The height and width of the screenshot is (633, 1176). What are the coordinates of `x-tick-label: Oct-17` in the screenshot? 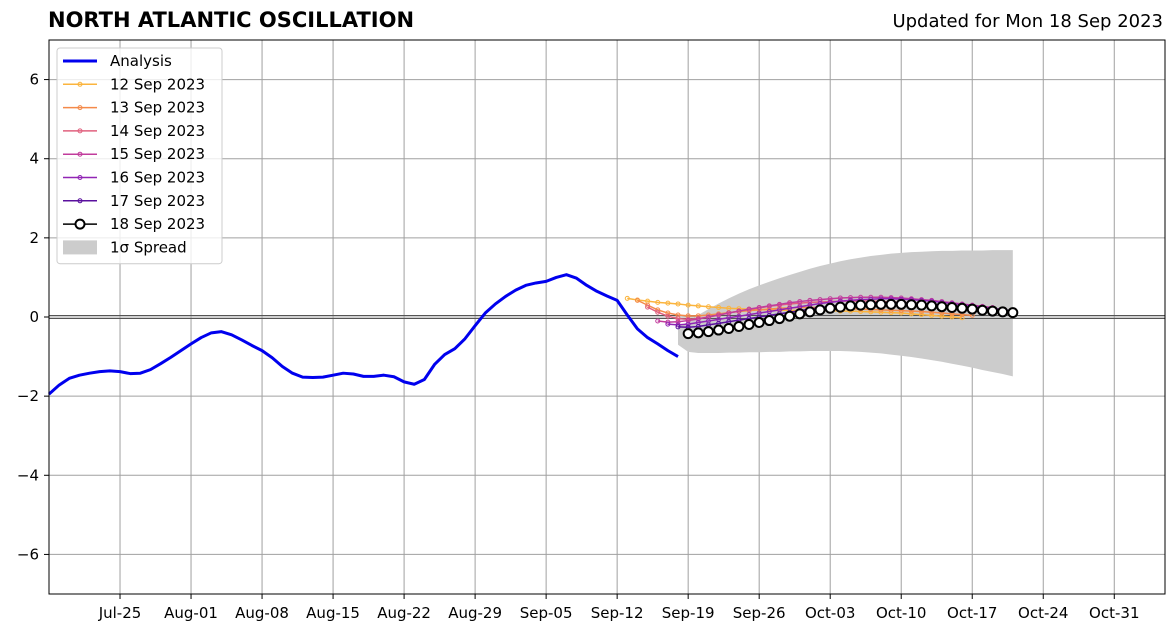 It's located at (972, 613).